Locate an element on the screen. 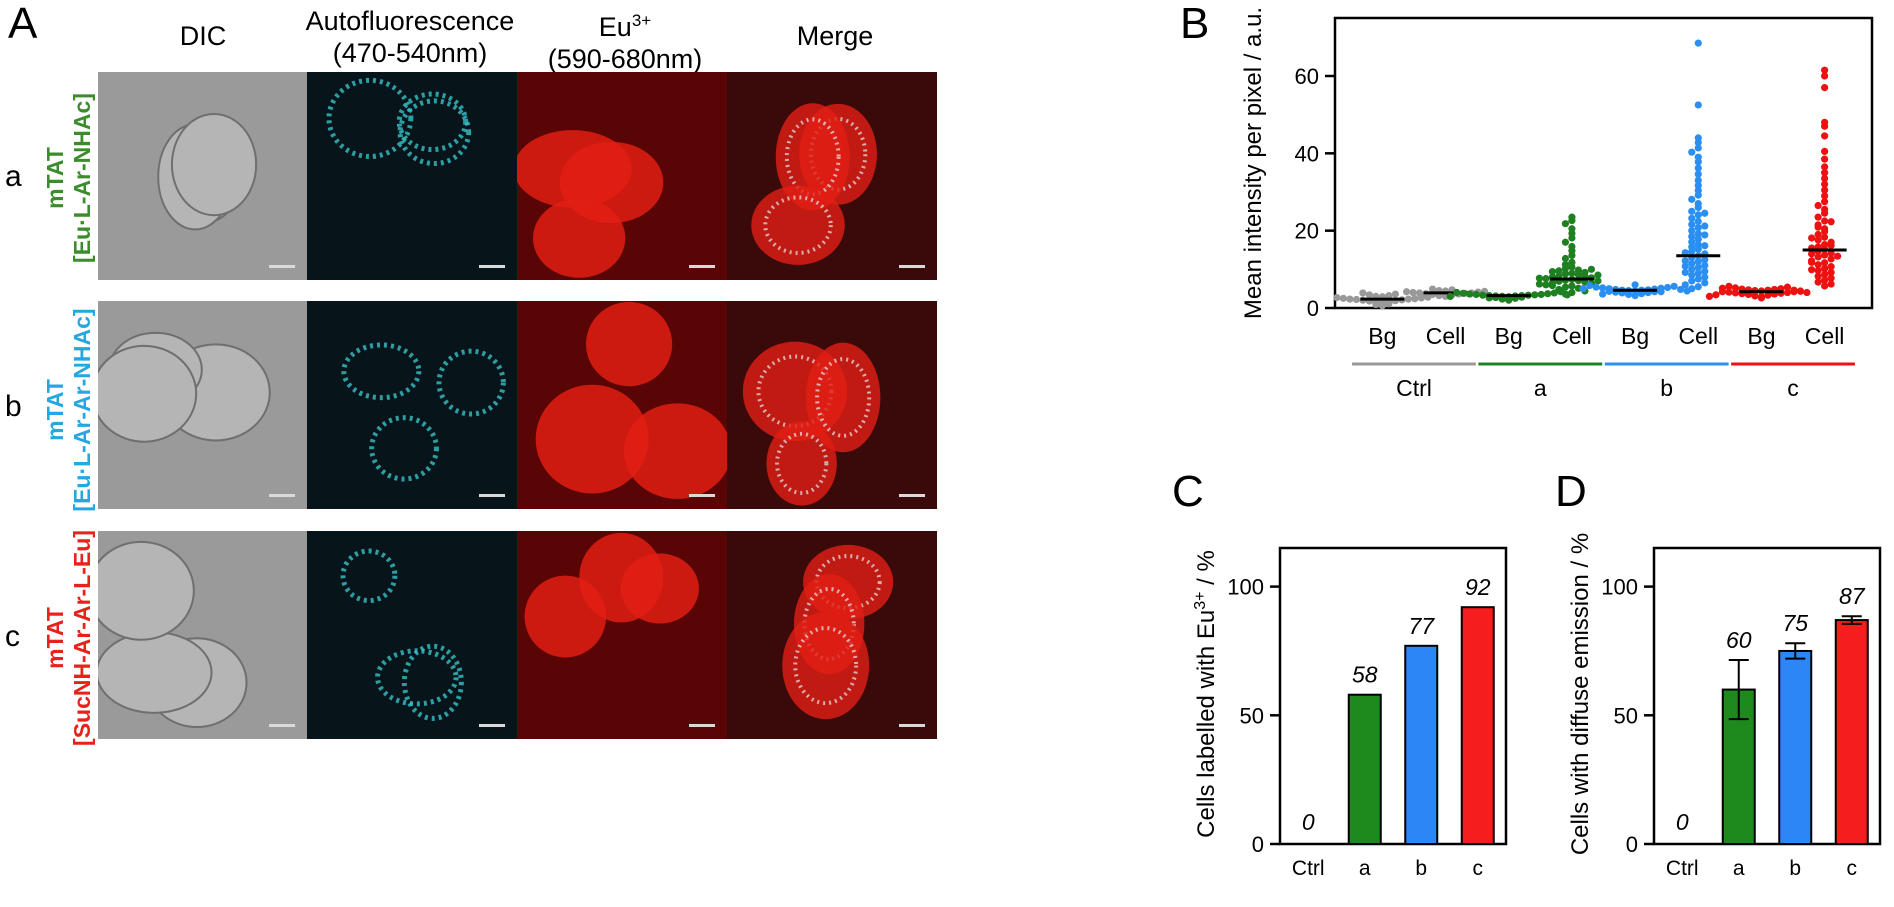 This screenshot has width=1894, height=907. row-label-line2: [Eu·L-Ar-NHAc] is located at coordinates (82, 178).